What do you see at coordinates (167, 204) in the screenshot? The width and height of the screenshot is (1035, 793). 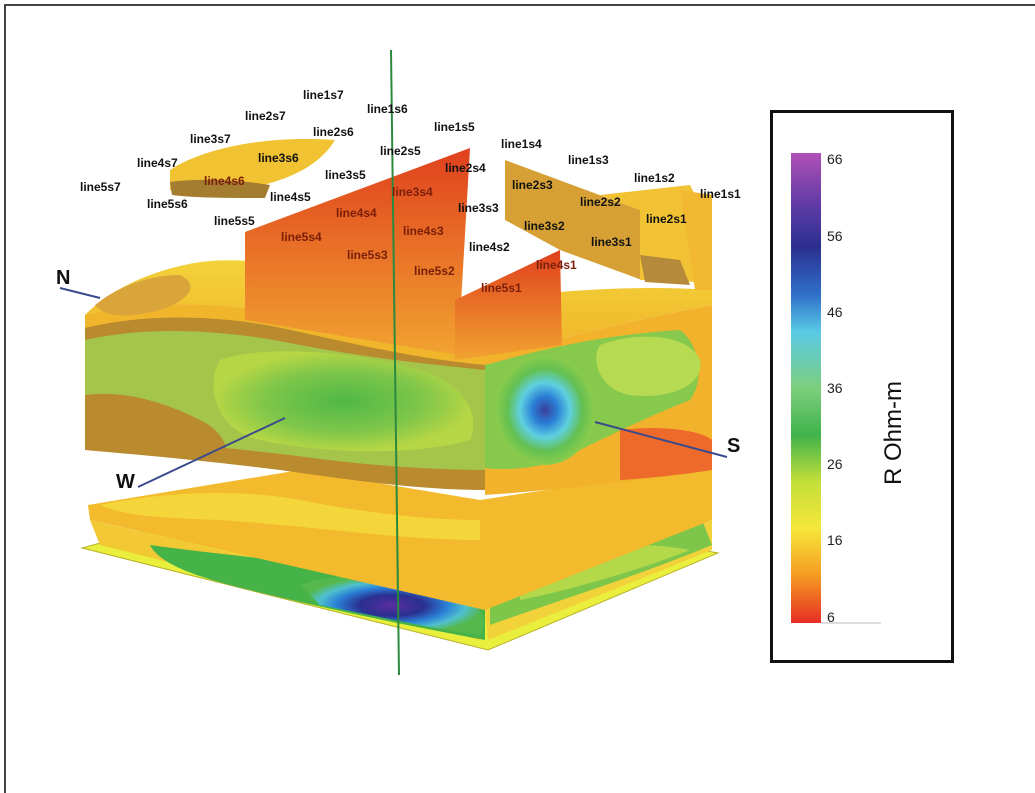 I see `line-label: line5s6` at bounding box center [167, 204].